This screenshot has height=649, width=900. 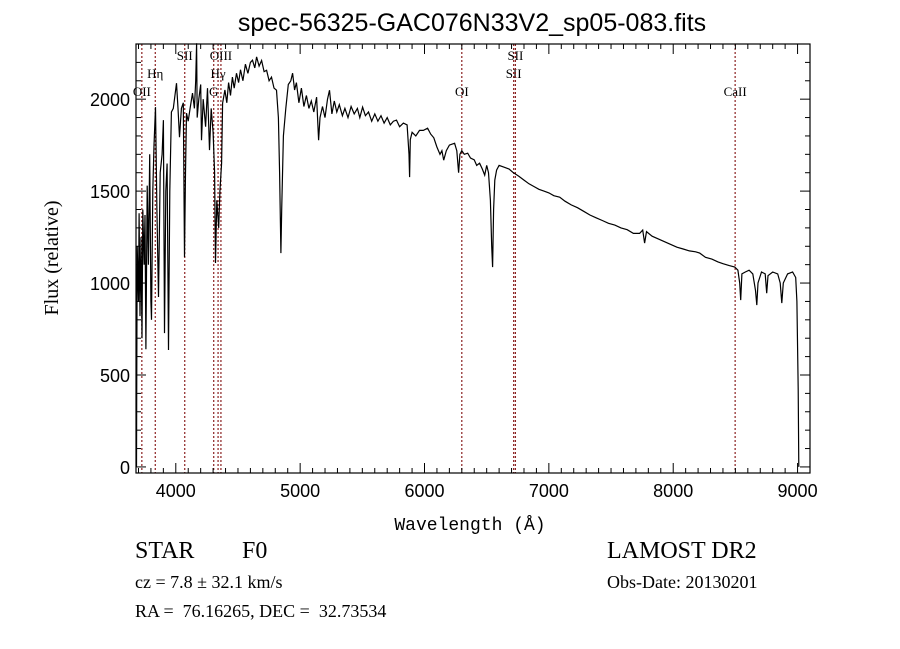 I want to click on y-tick-label: 2000, so click(x=110, y=100).